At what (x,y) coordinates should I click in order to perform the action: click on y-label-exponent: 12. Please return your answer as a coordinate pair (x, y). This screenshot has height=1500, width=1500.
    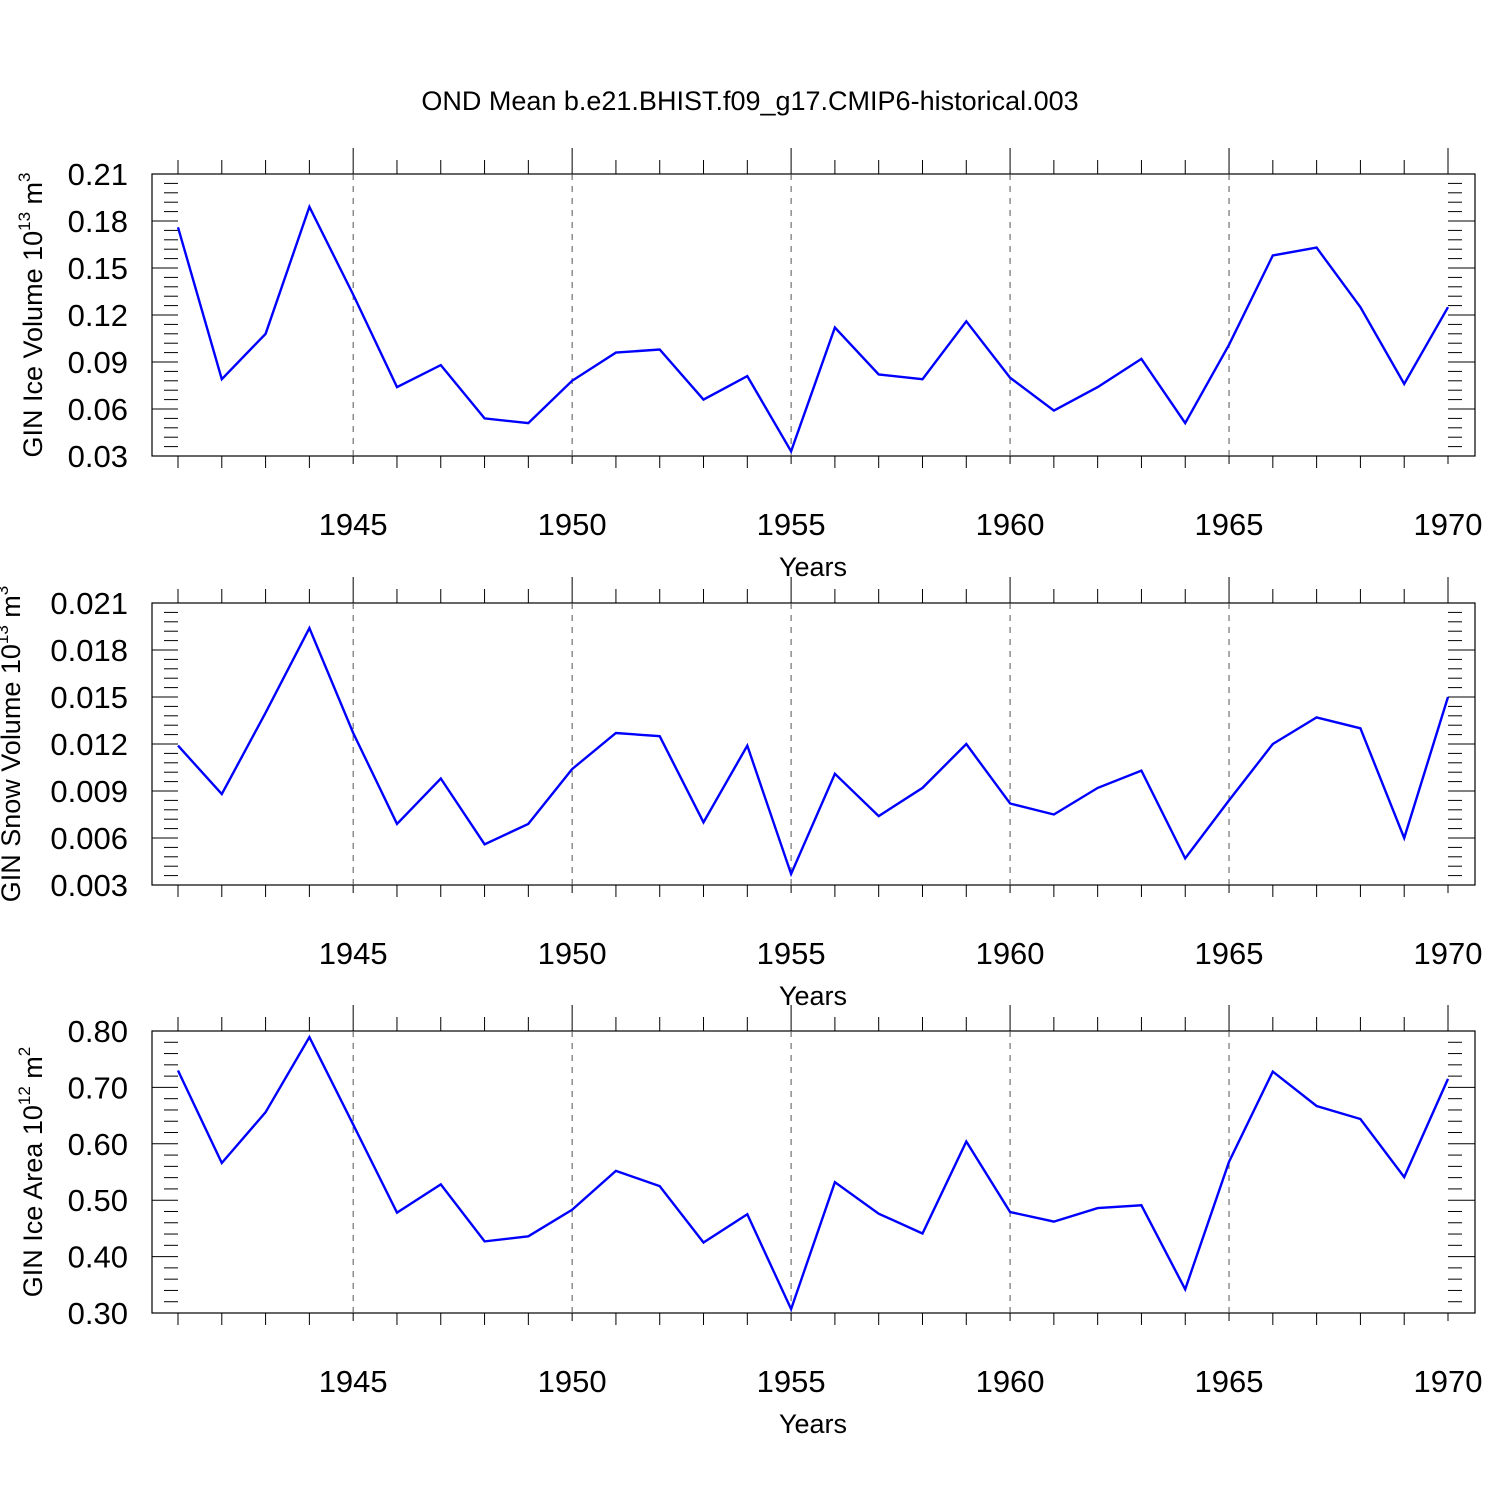
    Looking at the image, I should click on (24, 1095).